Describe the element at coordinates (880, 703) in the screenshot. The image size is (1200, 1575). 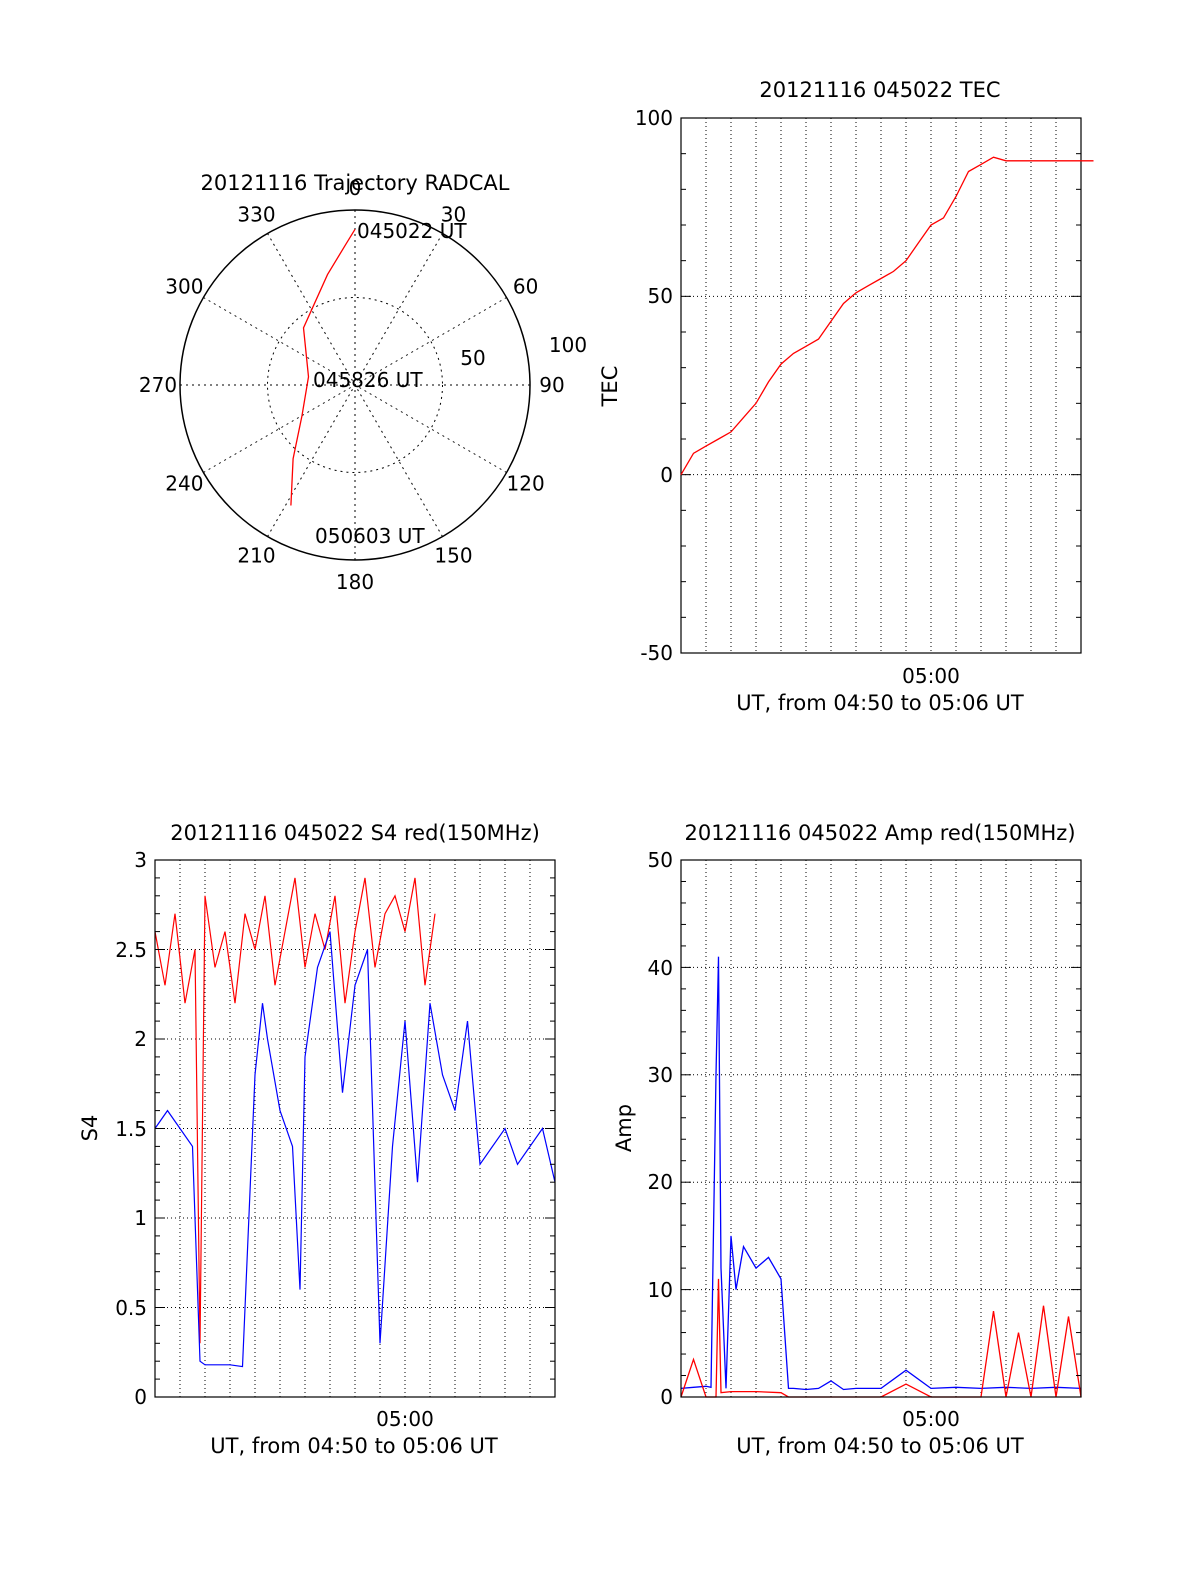
I see `tec-x-label: UT, from 04:50 to 05:06 UT` at that location.